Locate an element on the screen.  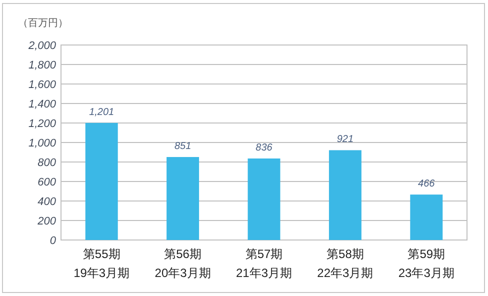
data-label: 851 is located at coordinates (183, 146).